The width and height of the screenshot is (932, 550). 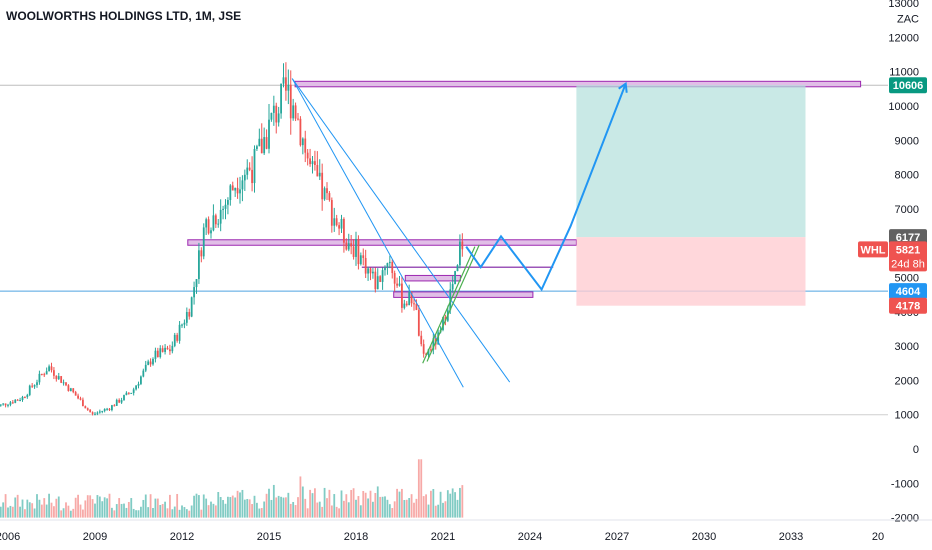 I want to click on long-position-tool, so click(x=691, y=195).